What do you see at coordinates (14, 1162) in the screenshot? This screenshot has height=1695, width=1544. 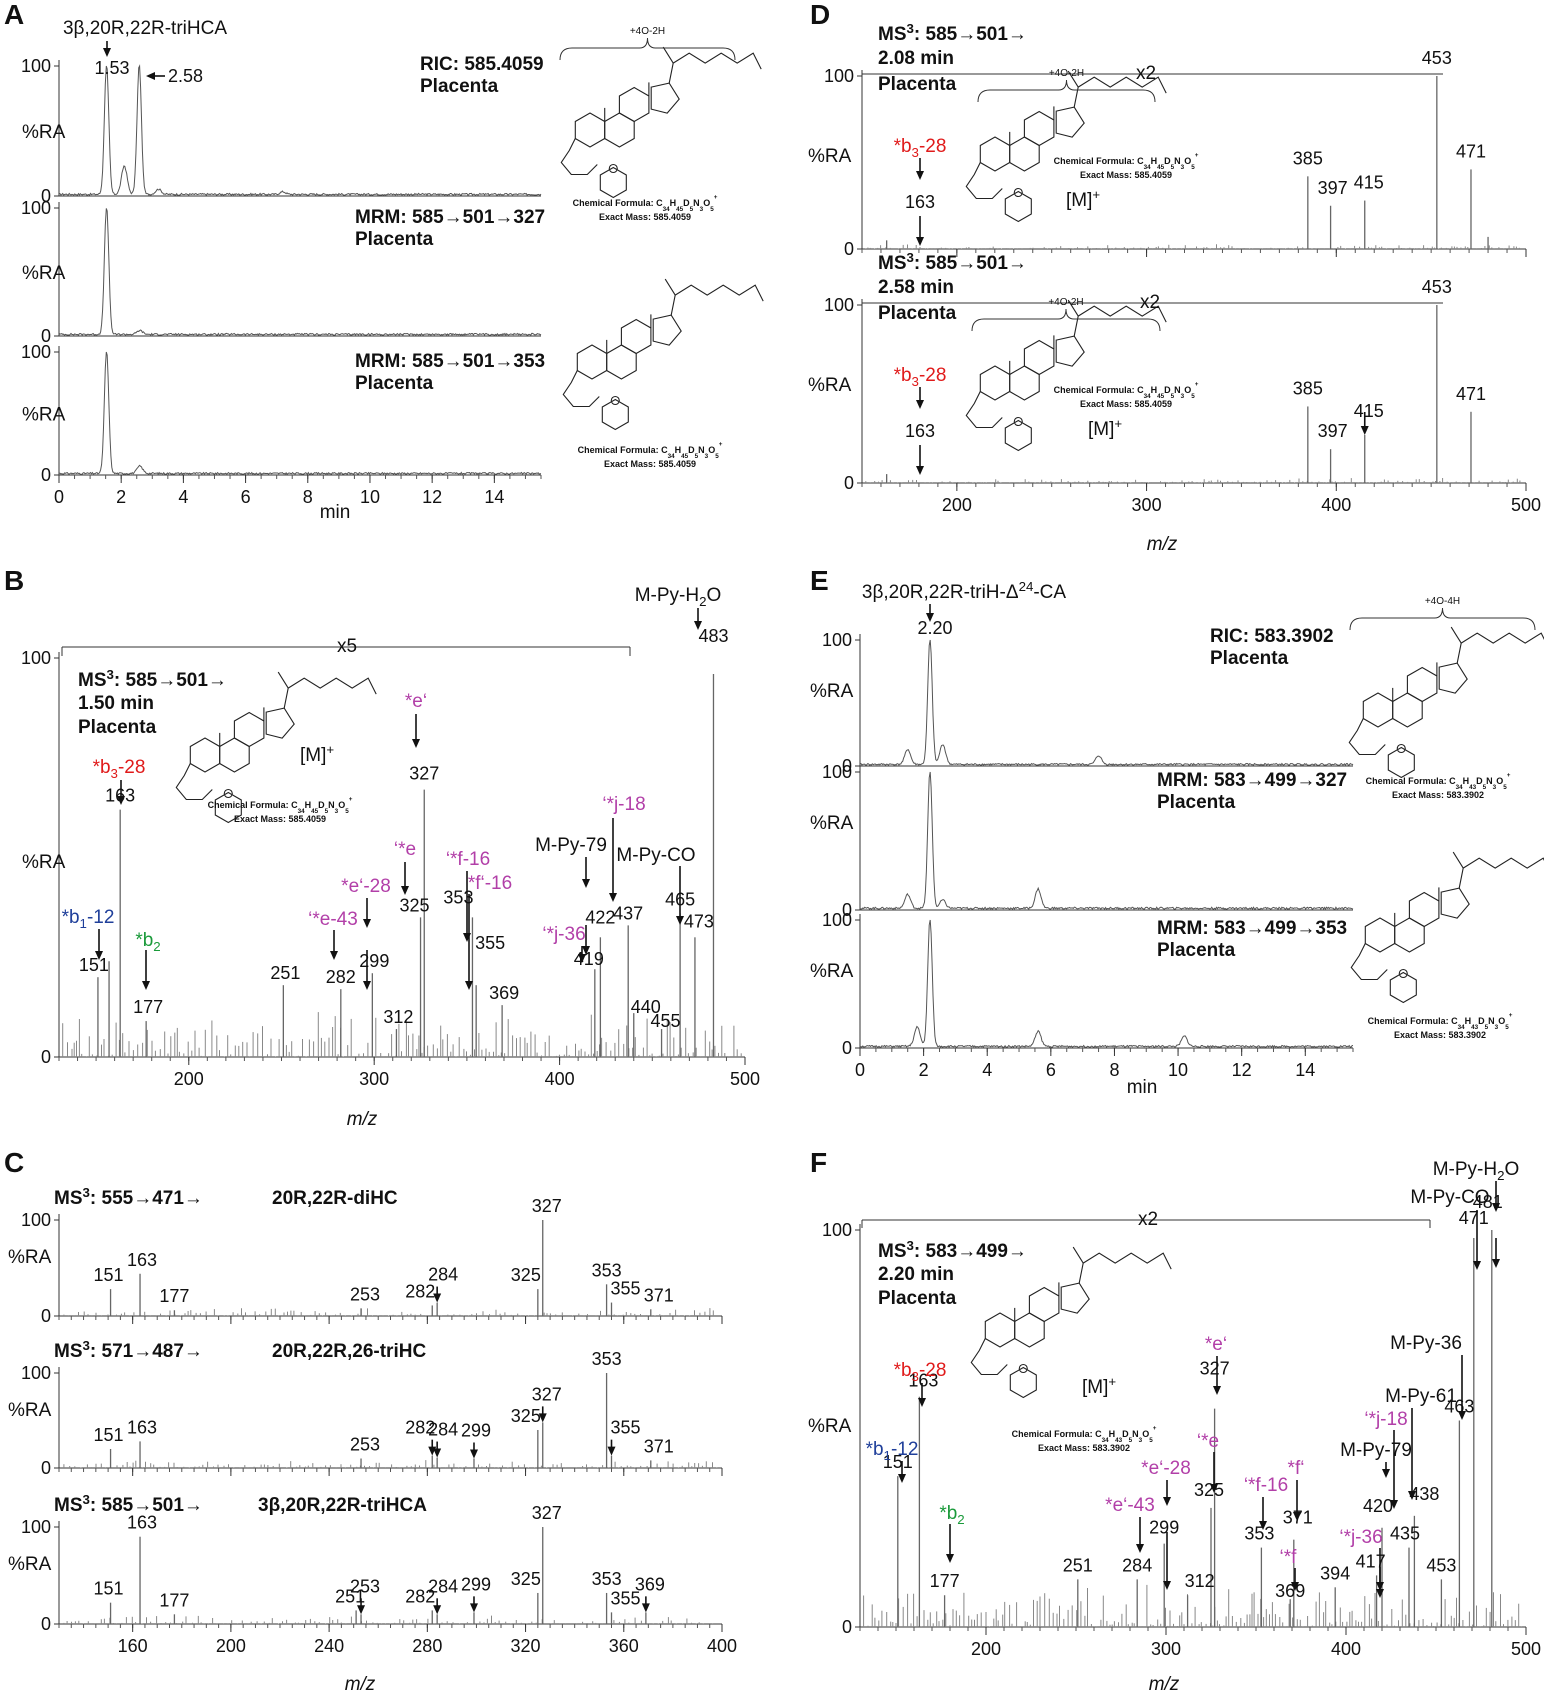 I see `panel-letter-c: C` at bounding box center [14, 1162].